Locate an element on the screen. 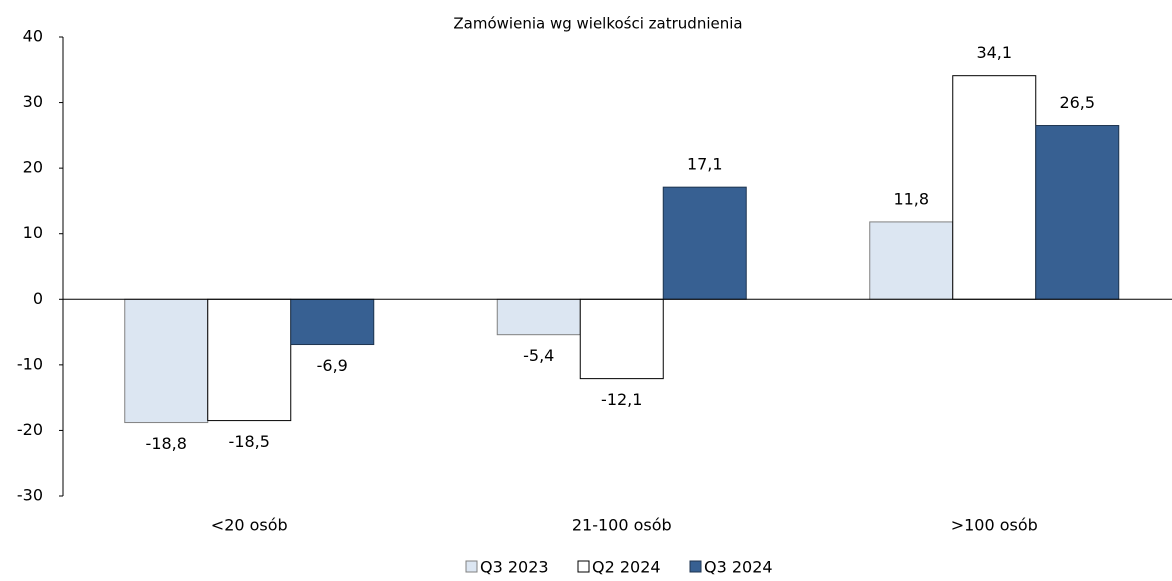 The image size is (1172, 581). x-tick-label: >100 osób is located at coordinates (994, 525).